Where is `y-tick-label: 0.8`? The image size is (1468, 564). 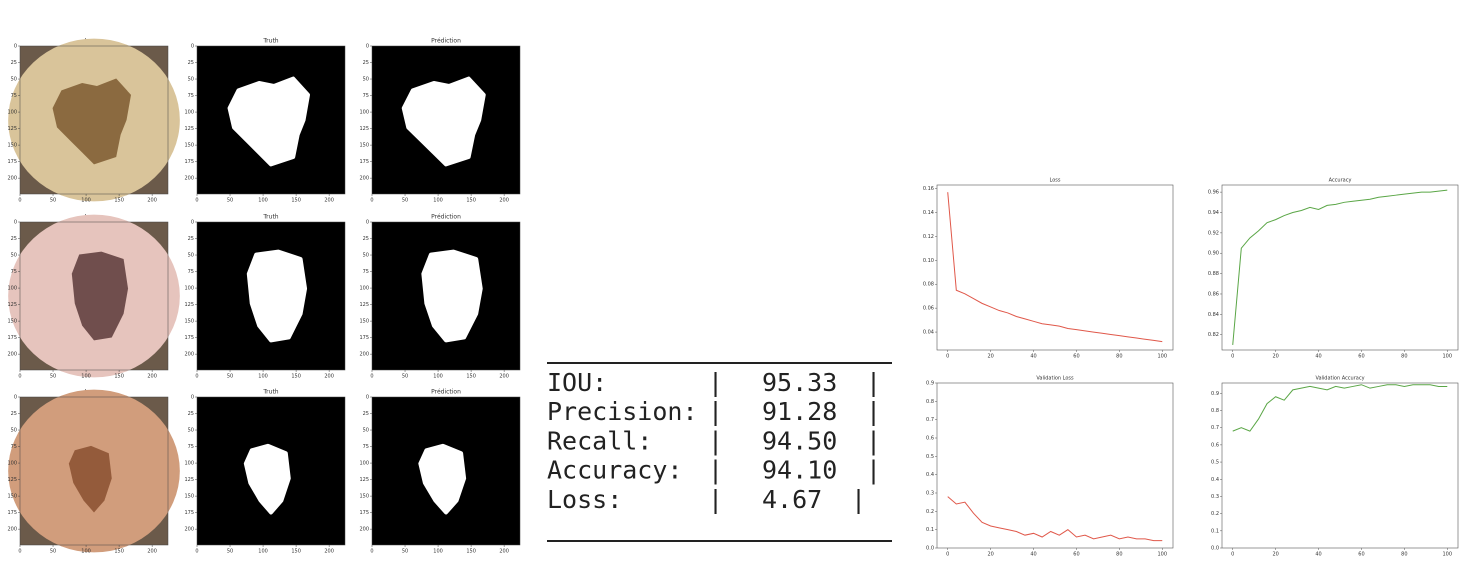 y-tick-label: 0.8 is located at coordinates (1215, 411).